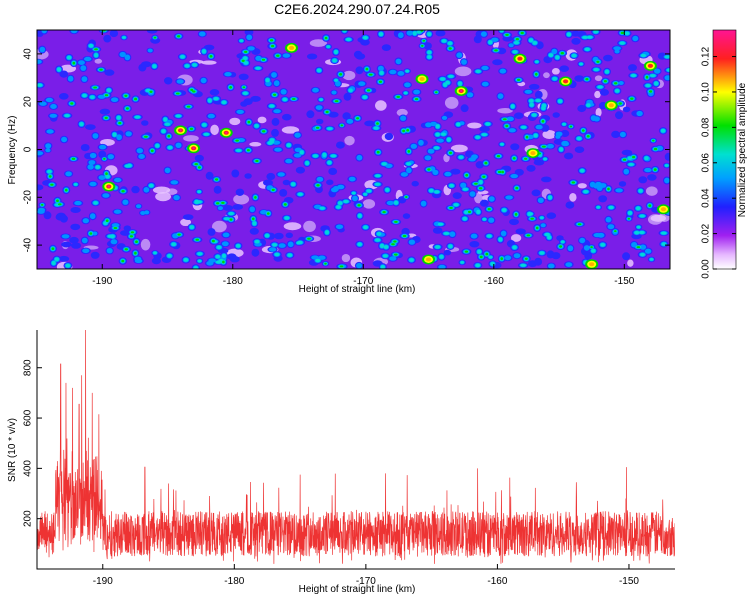 The image size is (750, 600). Describe the element at coordinates (363, 281) in the screenshot. I see `heatmap-x-tick-label: -170` at that location.